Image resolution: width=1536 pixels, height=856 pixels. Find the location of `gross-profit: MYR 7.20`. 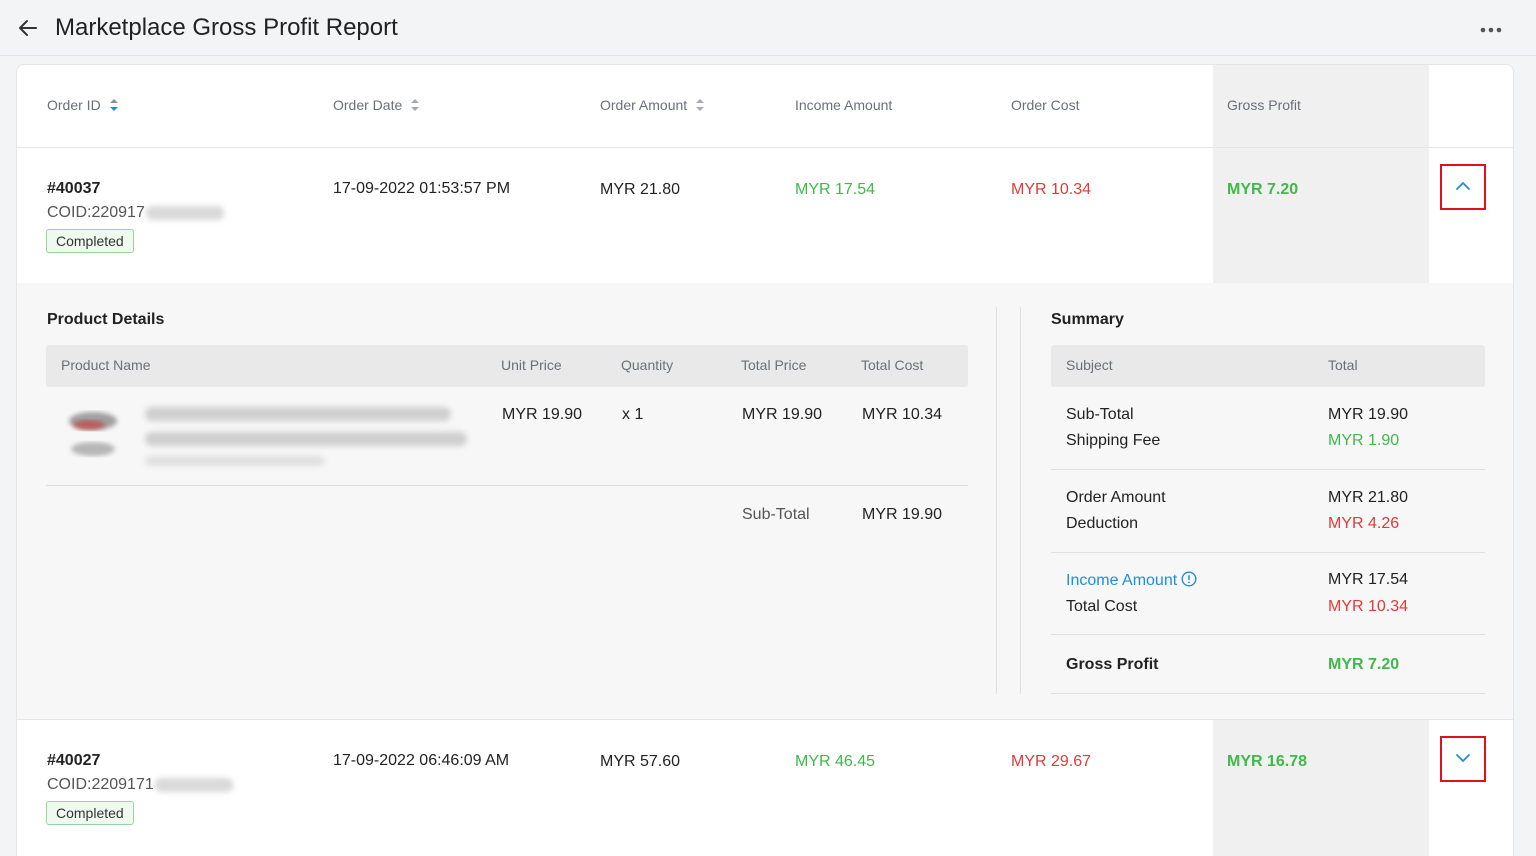

gross-profit: MYR 7.20 is located at coordinates (1263, 189).